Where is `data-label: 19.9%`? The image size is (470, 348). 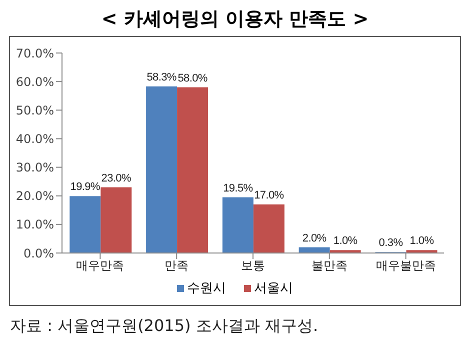
data-label: 19.9% is located at coordinates (85, 187).